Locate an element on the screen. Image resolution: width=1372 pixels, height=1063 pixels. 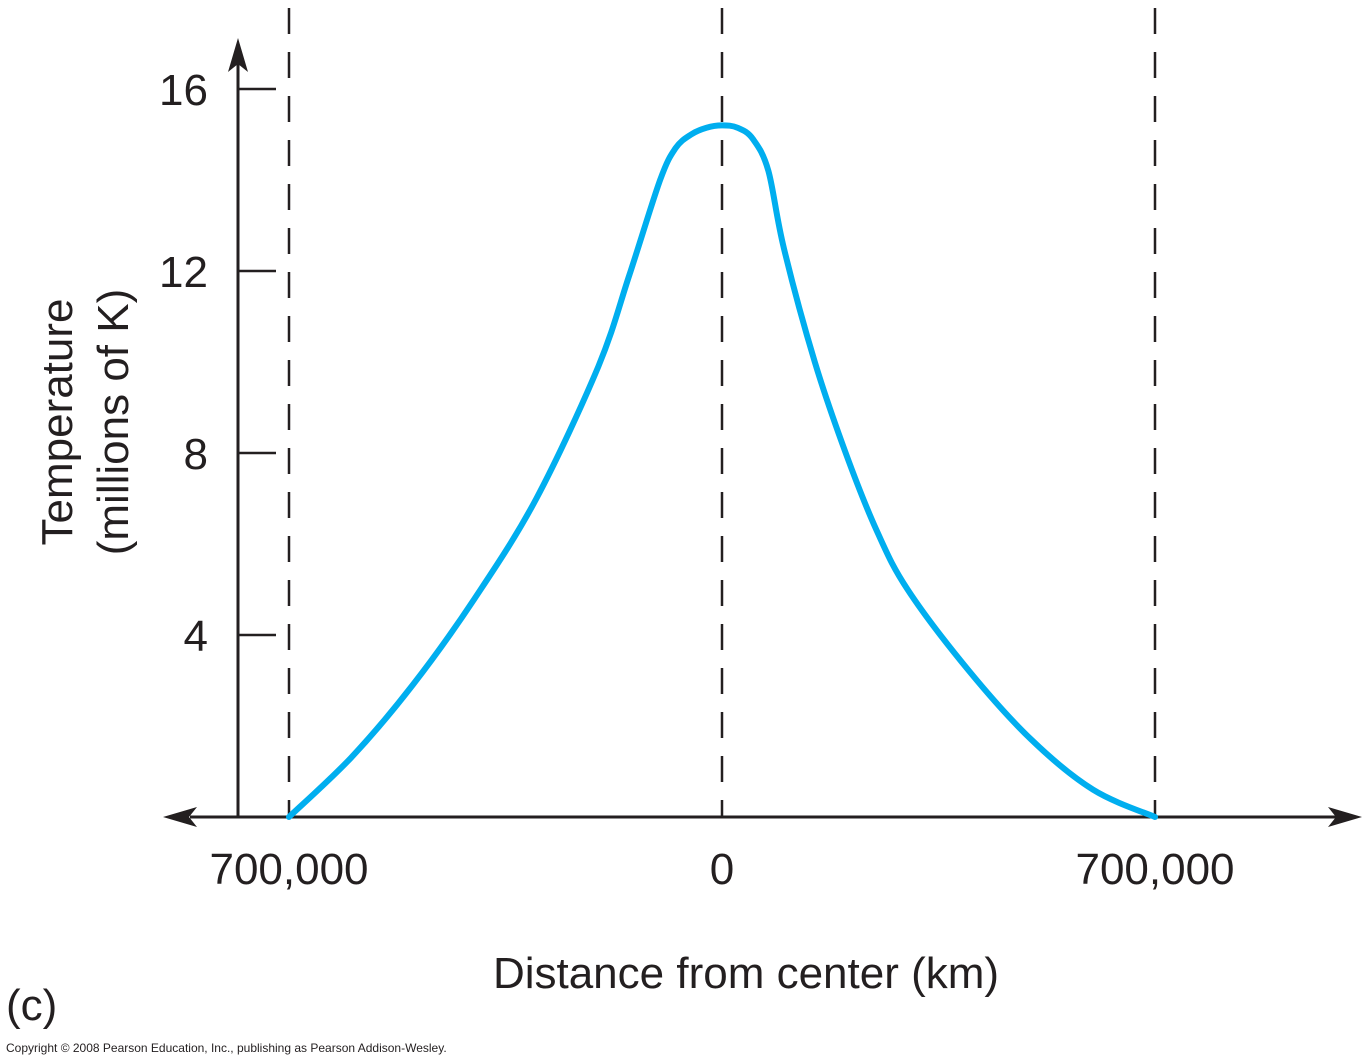
y-ticks: 4 8 12 16 is located at coordinates (217, 363).